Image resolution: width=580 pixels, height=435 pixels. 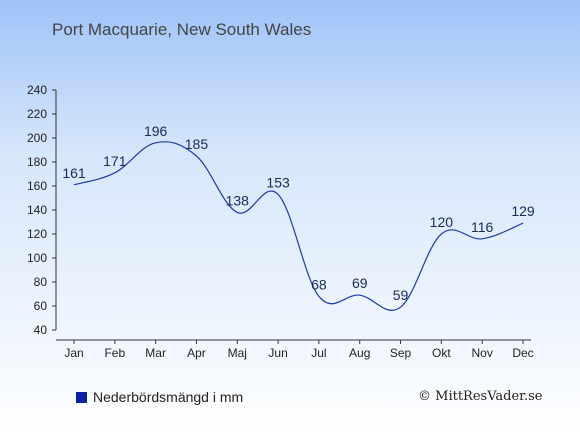 What do you see at coordinates (359, 353) in the screenshot?
I see `x-tick-label: Aug` at bounding box center [359, 353].